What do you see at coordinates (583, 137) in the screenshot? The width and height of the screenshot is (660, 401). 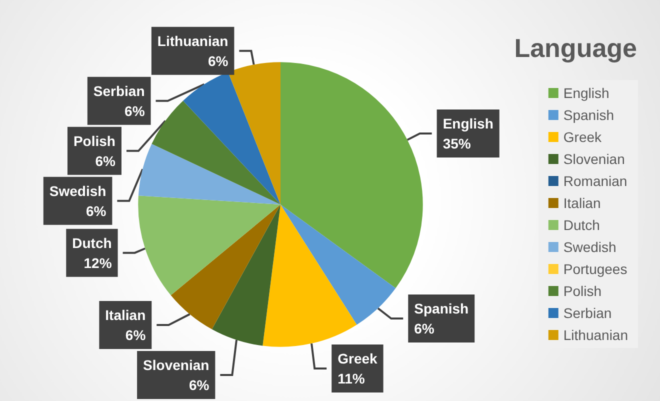 I see `legend-label: Greek` at bounding box center [583, 137].